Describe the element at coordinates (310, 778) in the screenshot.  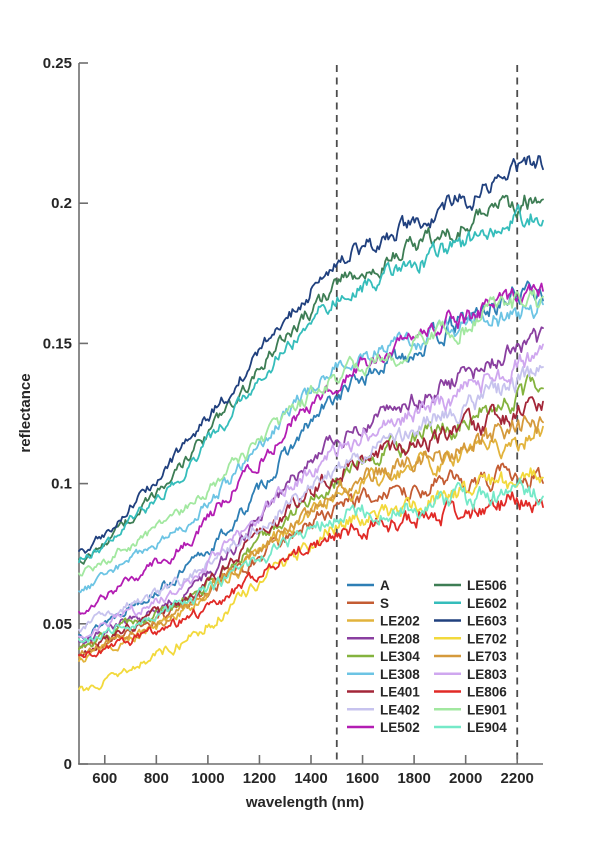
I see `x-tick-label: 1400` at that location.